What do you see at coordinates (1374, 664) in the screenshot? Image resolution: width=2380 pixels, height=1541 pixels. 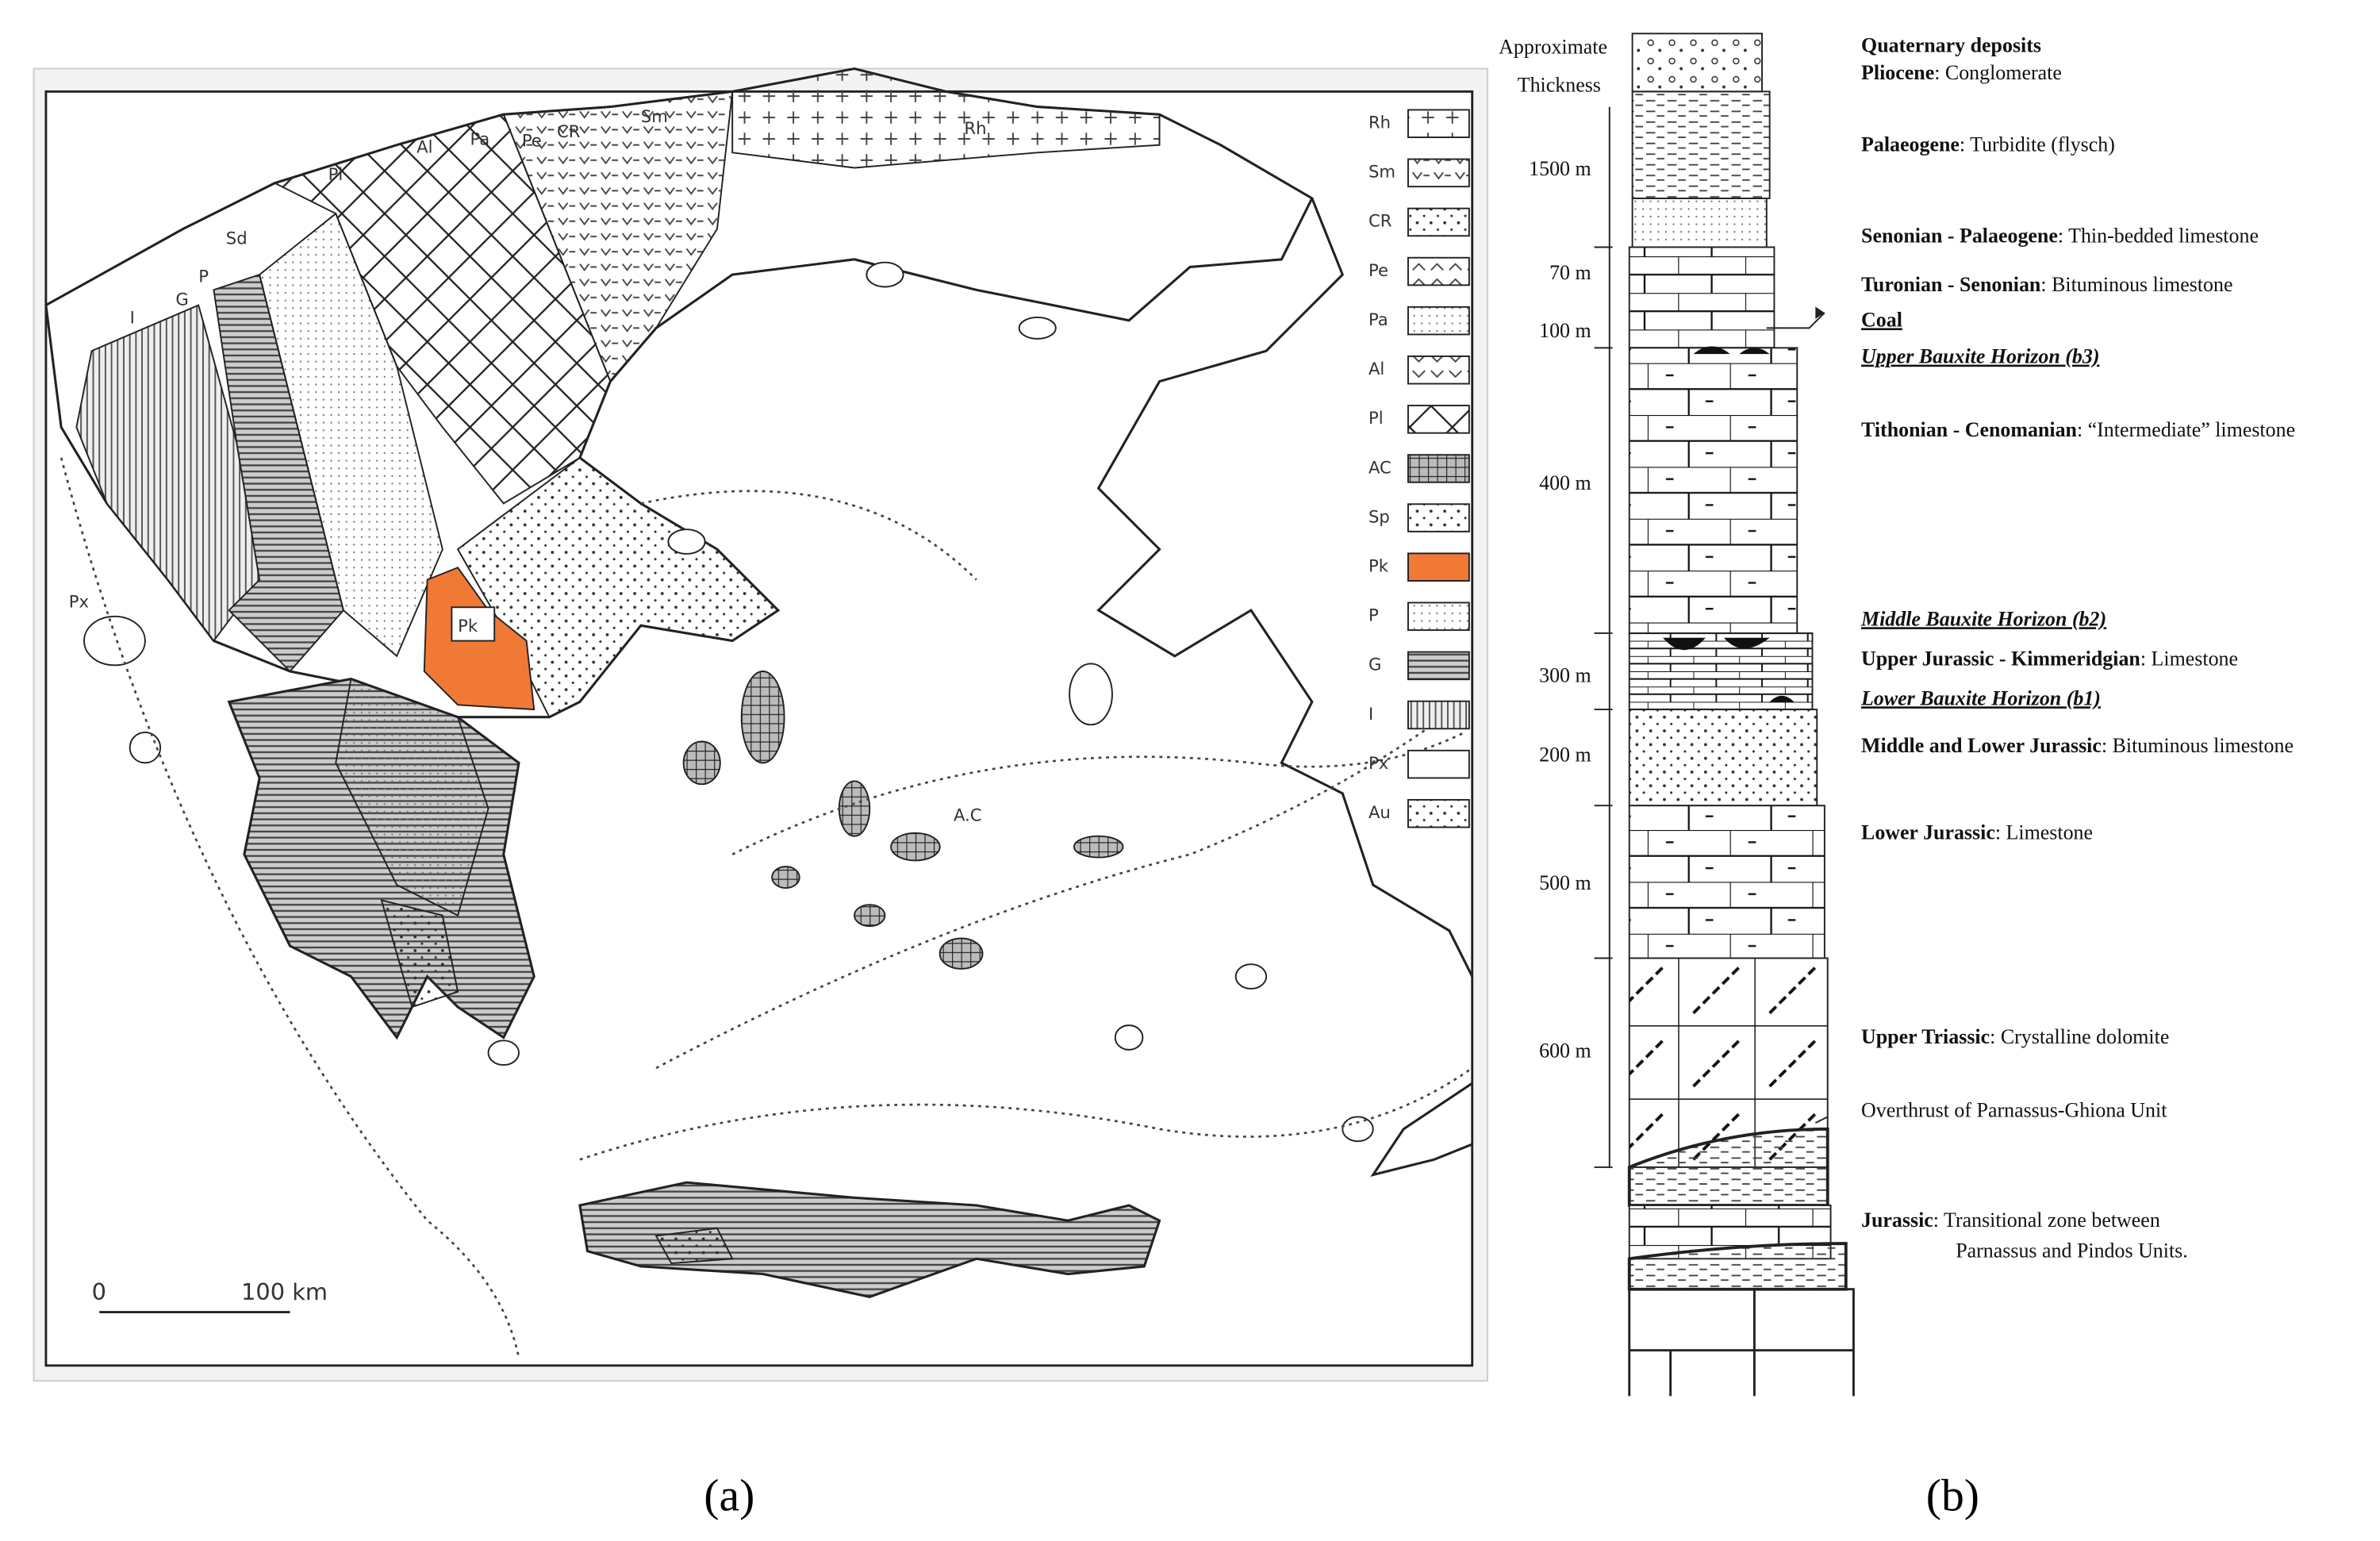 I see `legend-label: G` at bounding box center [1374, 664].